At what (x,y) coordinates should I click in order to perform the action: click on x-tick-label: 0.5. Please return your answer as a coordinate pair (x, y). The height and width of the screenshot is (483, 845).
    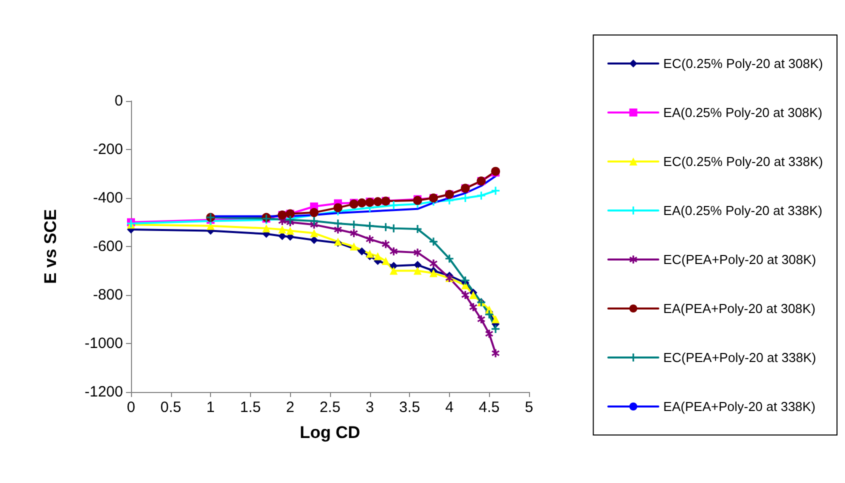
    Looking at the image, I should click on (171, 407).